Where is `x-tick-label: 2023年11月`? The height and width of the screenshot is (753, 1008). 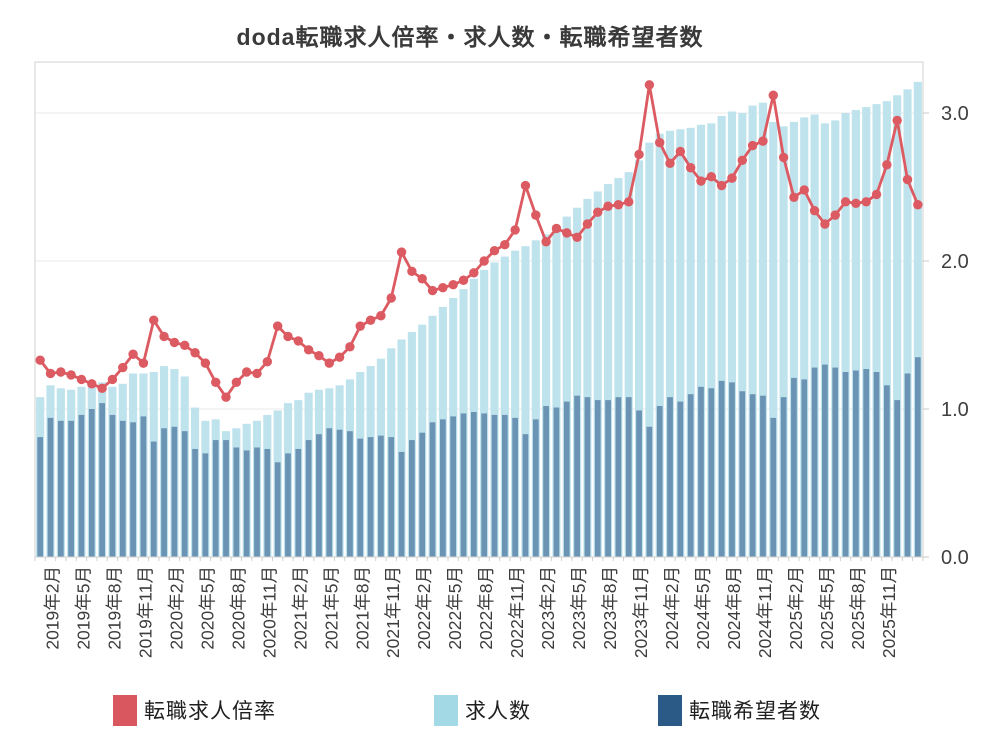 x-tick-label: 2023年11月 is located at coordinates (641, 612).